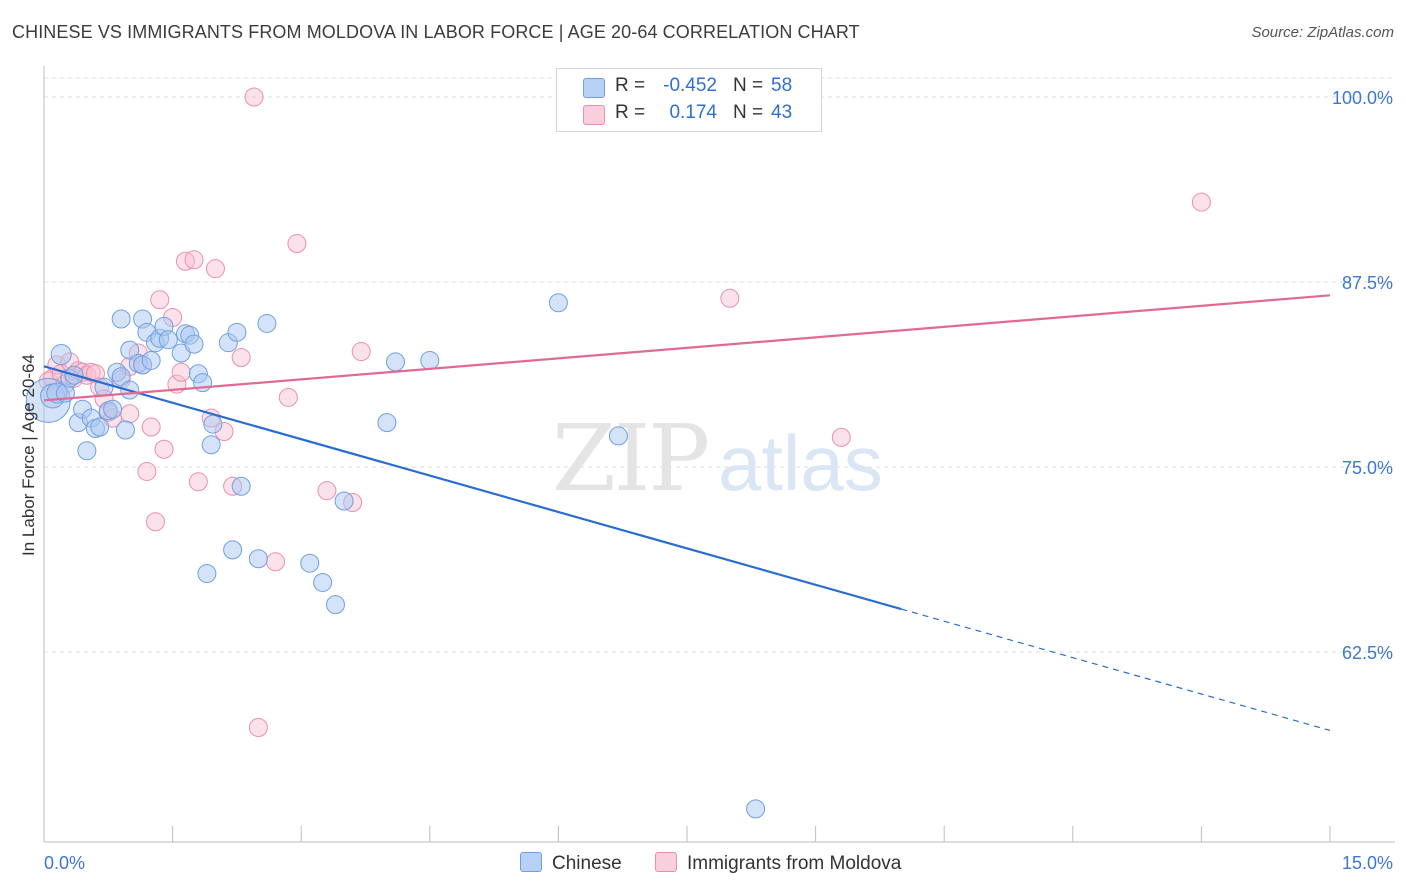 This screenshot has height=892, width=1406. What do you see at coordinates (594, 88) in the screenshot?
I see `legend-swatch-blue` at bounding box center [594, 88].